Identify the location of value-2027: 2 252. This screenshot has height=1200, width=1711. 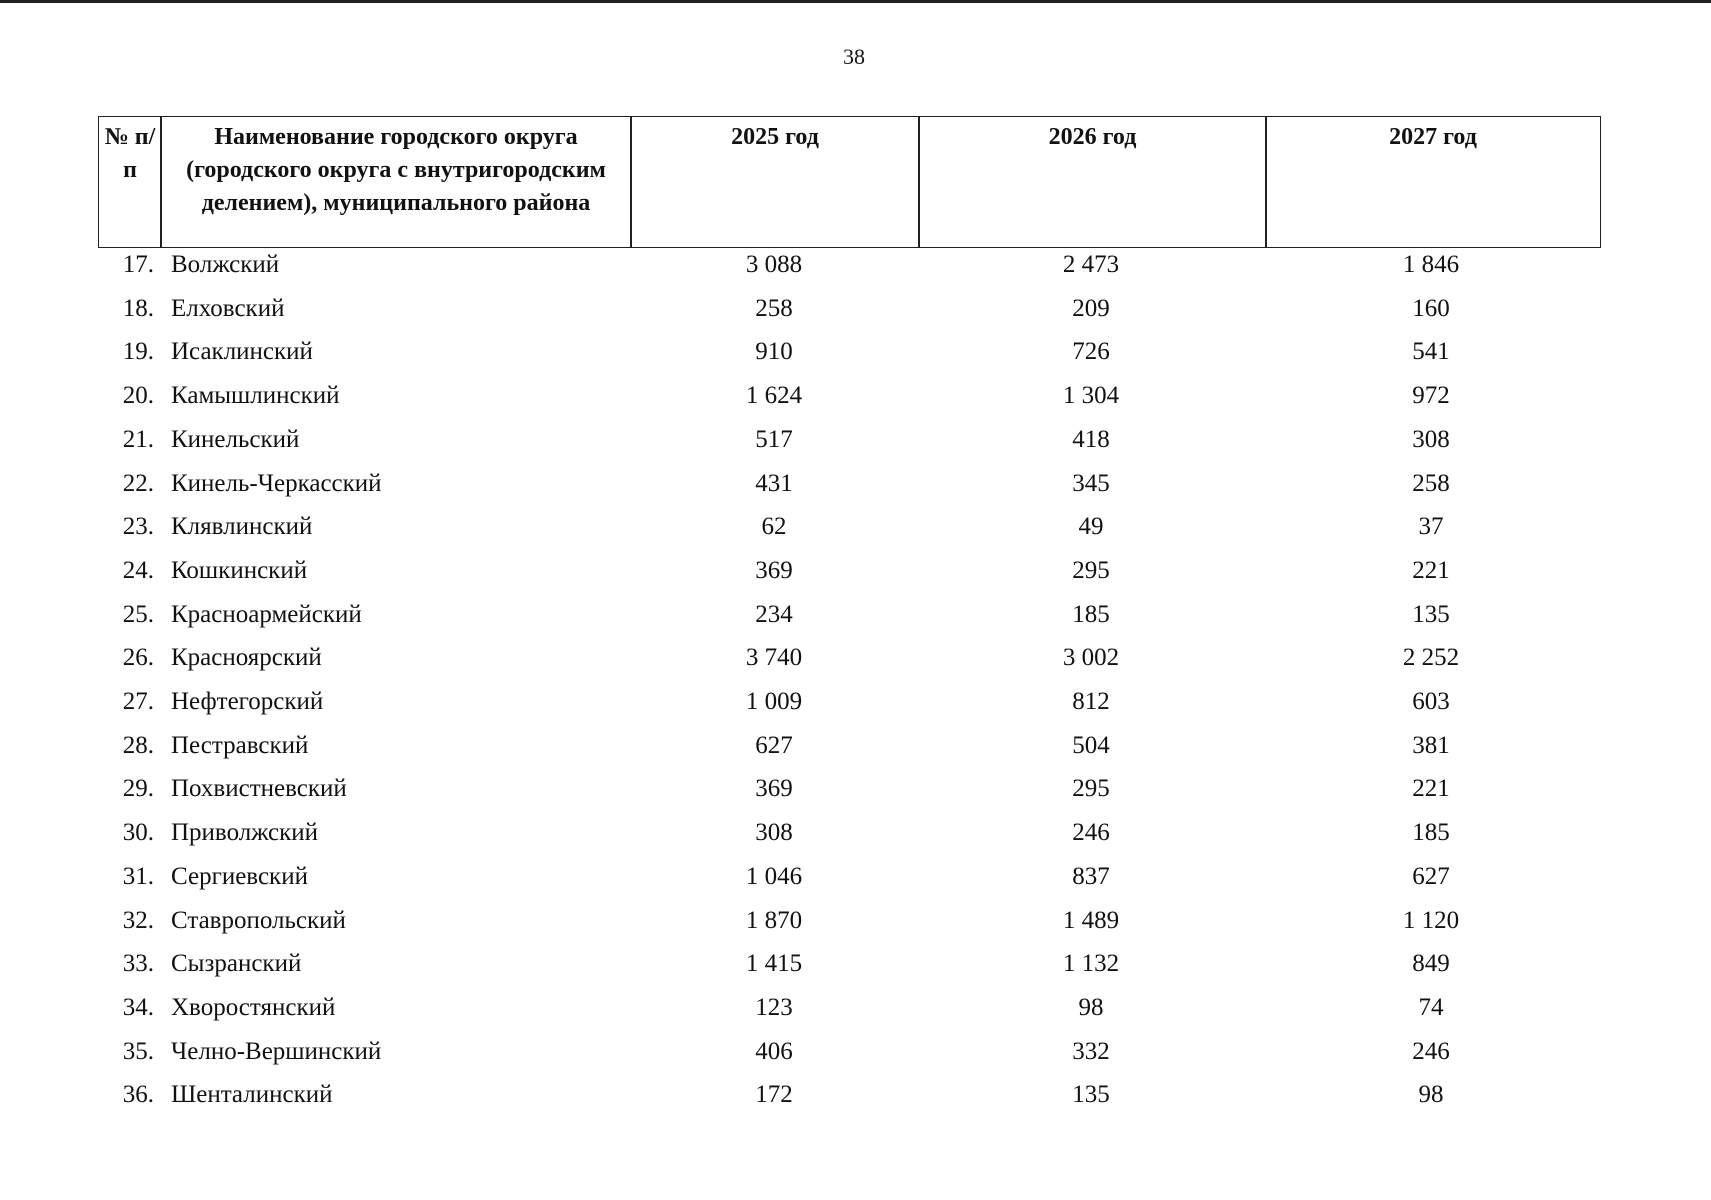
(1431, 658).